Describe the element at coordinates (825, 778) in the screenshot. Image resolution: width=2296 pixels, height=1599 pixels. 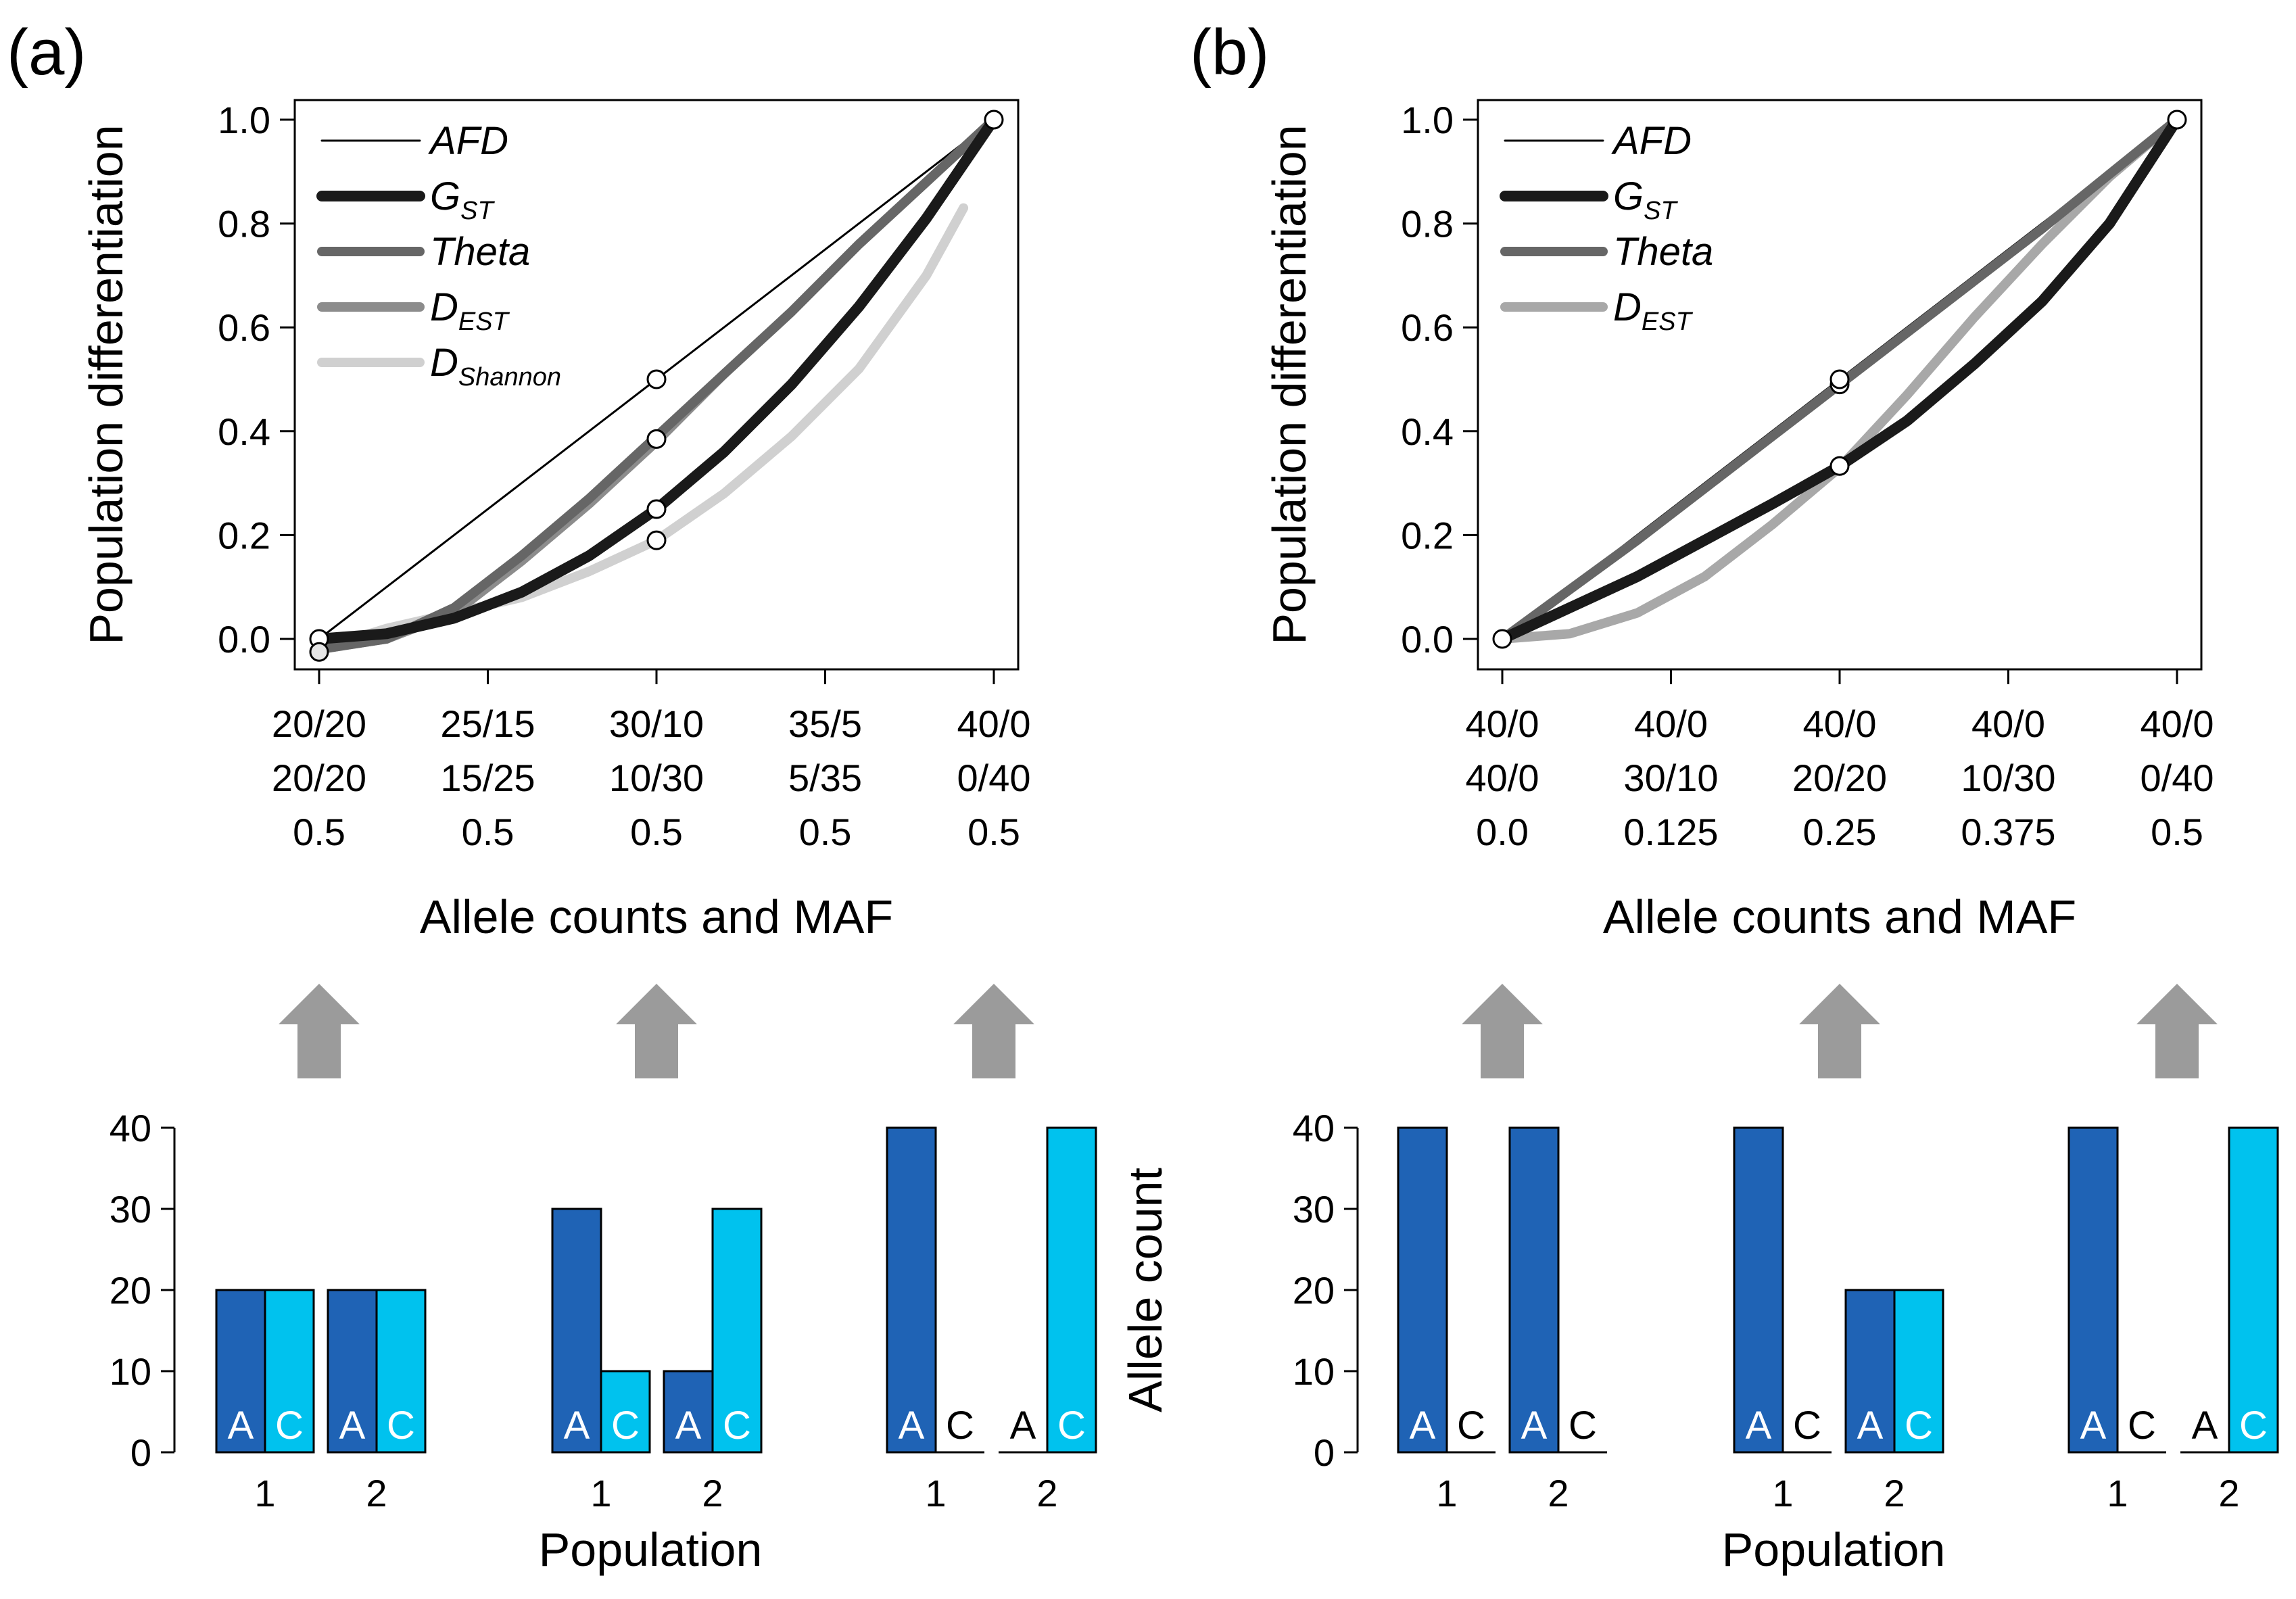
I see `x-tick-label: 5/35` at that location.